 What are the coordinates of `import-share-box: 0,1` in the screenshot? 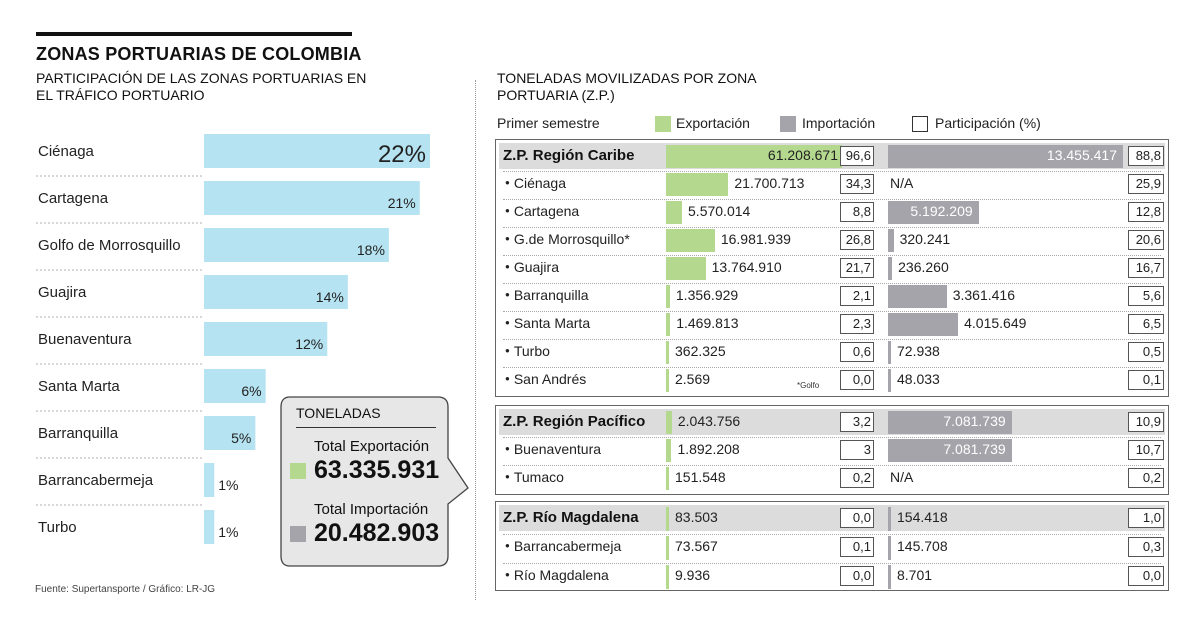 It's located at (1146, 380).